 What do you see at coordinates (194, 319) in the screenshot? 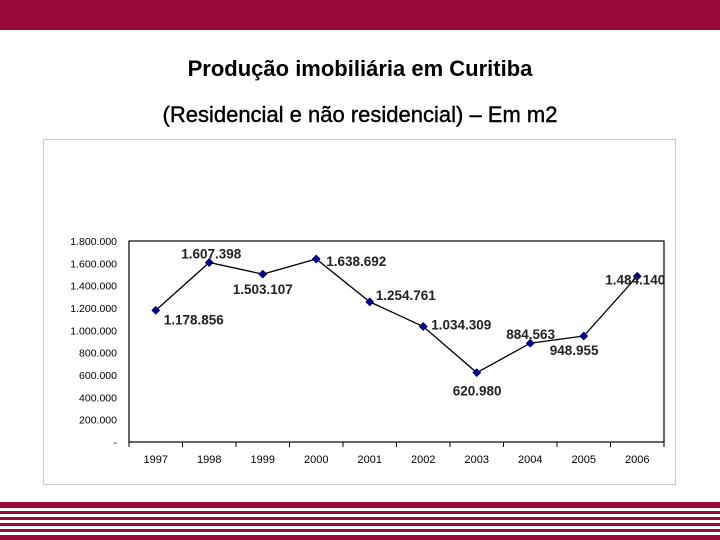
I see `data-label: 1.178.856` at bounding box center [194, 319].